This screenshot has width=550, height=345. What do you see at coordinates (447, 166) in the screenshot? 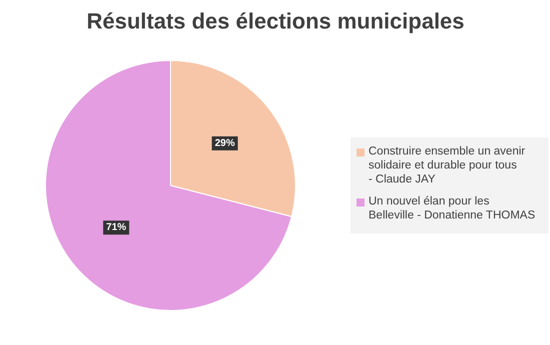
I see `legend-label: Construire ensemble un avenir solidaire et durable pour tous - Claude JAY` at bounding box center [447, 166].